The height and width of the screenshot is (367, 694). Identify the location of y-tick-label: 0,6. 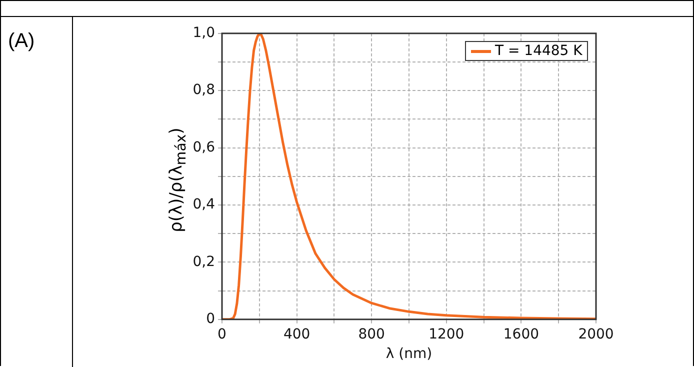
(204, 147).